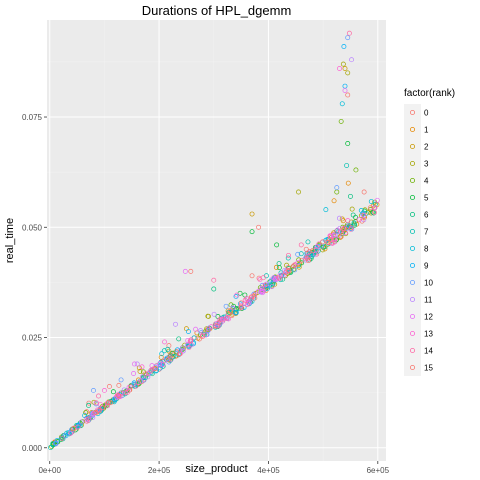 The height and width of the screenshot is (480, 480). What do you see at coordinates (429, 93) in the screenshot?
I see `legend-title: factor(rank)` at bounding box center [429, 93].